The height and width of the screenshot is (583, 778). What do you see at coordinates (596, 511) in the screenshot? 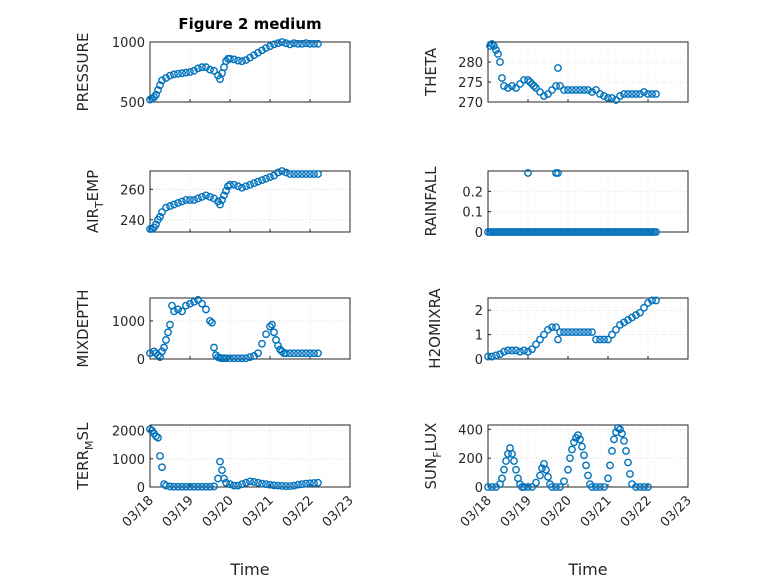
I see `x-tick-label: 03/21` at bounding box center [596, 511].